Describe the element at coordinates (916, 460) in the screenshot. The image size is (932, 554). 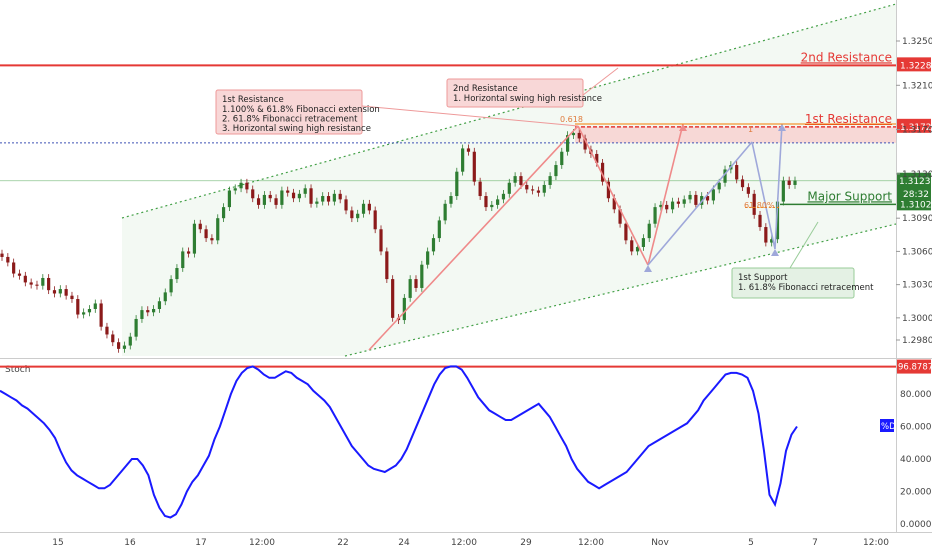
I see `stoch-axis: 80.0000 60.0000 40.0000 20.0000 0.0000` at that location.